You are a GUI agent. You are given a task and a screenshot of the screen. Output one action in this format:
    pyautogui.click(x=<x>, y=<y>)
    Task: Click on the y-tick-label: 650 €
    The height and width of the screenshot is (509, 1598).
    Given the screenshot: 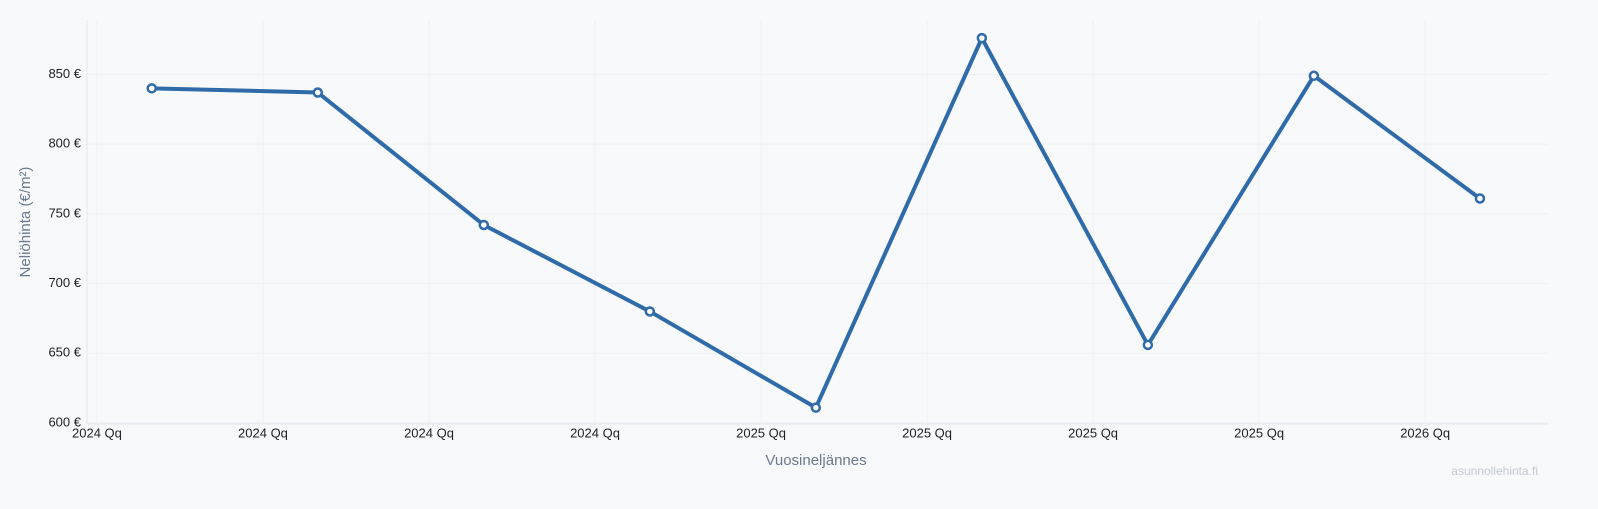 What is the action you would take?
    pyautogui.click(x=64, y=352)
    